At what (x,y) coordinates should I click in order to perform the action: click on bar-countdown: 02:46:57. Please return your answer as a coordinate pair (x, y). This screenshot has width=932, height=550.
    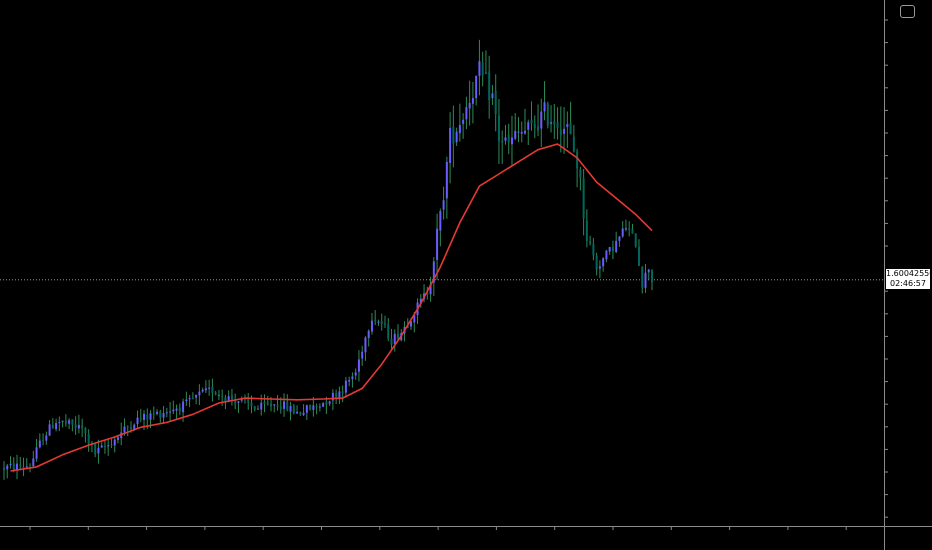
    Looking at the image, I should click on (908, 283).